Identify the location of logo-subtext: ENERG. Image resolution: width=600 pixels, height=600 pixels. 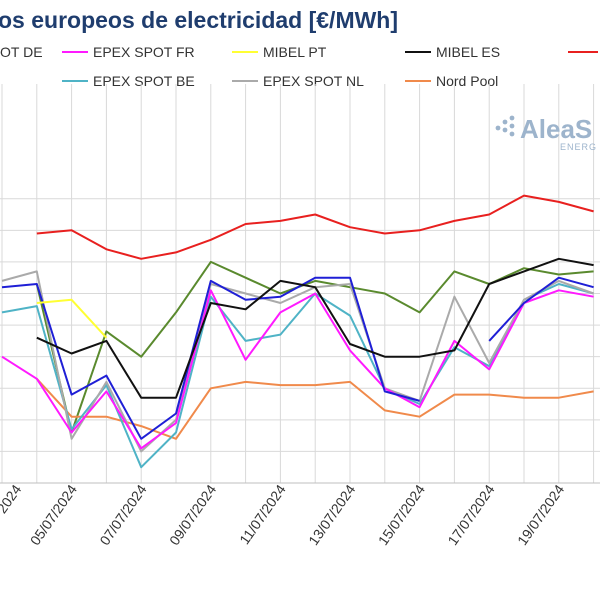
(578, 147).